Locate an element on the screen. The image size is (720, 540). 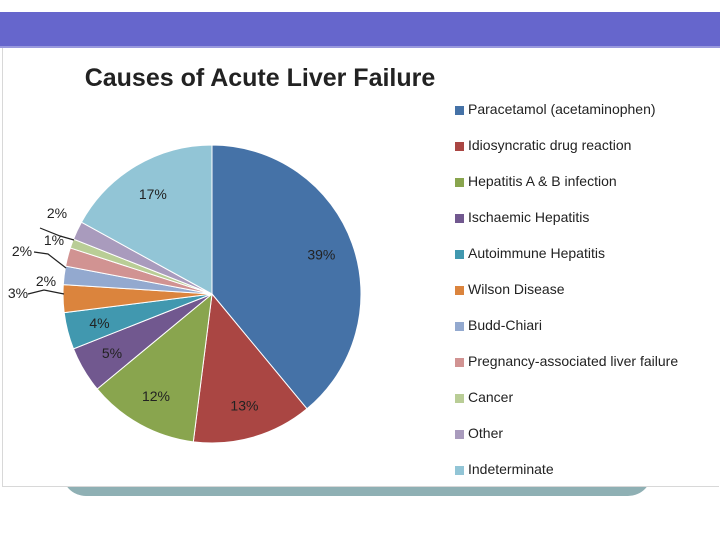
legend-label: Indeterminate is located at coordinates (511, 469).